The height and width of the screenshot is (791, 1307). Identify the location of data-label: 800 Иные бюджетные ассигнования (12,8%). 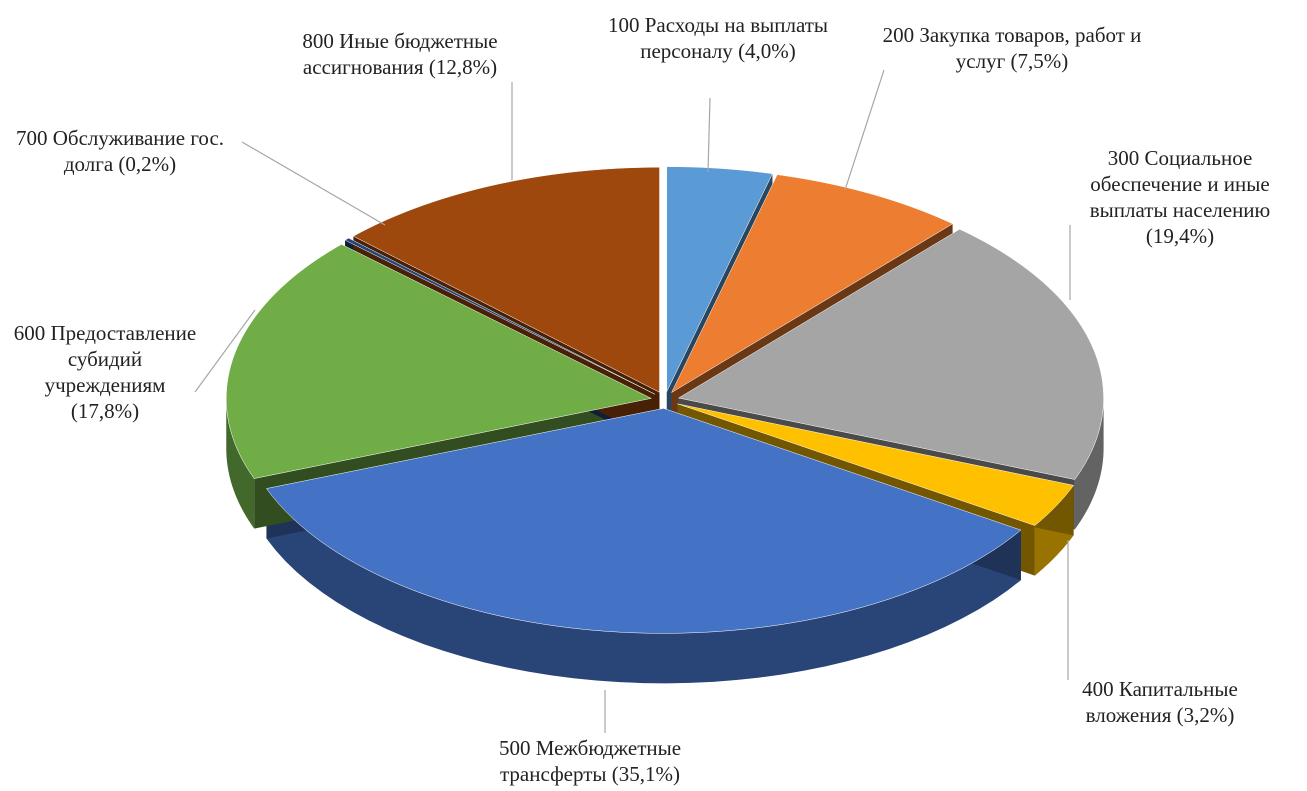
(400, 54).